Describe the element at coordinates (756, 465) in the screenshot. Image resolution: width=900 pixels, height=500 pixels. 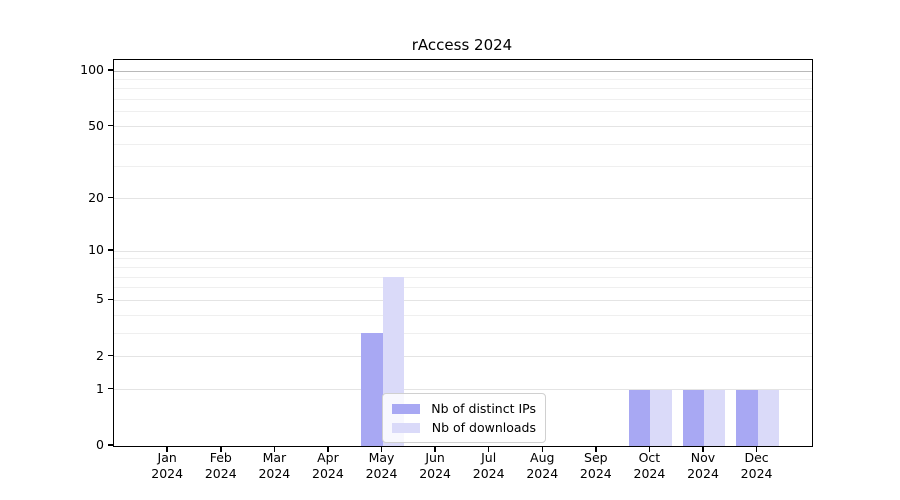
I see `x-tick-label-dec: Dec 2024` at that location.